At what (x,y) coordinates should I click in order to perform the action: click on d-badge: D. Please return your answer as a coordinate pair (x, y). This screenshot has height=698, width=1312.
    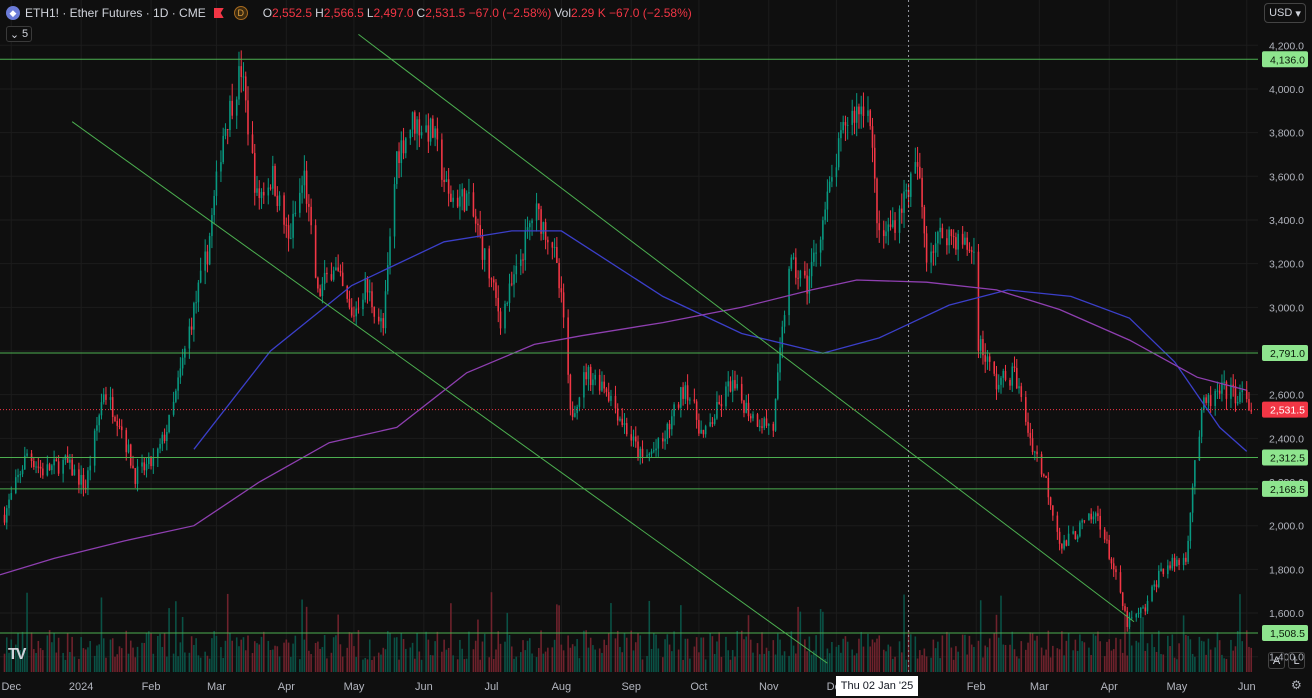
    Looking at the image, I should click on (240, 13).